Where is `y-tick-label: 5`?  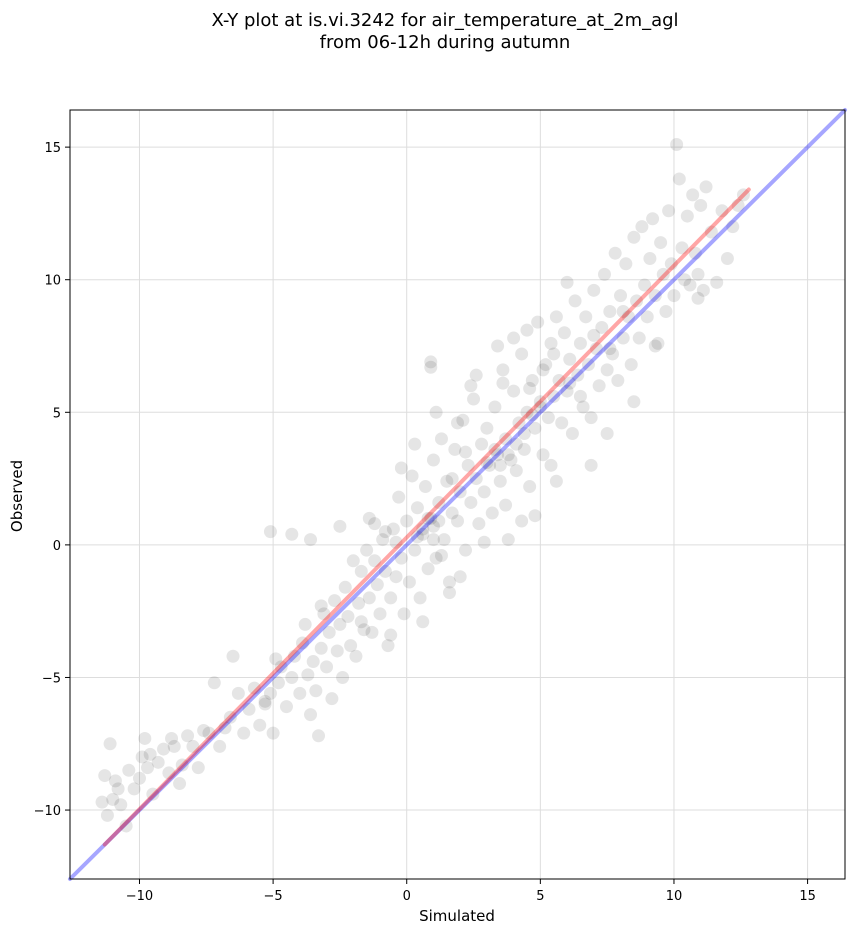 y-tick-label: 5 is located at coordinates (57, 413).